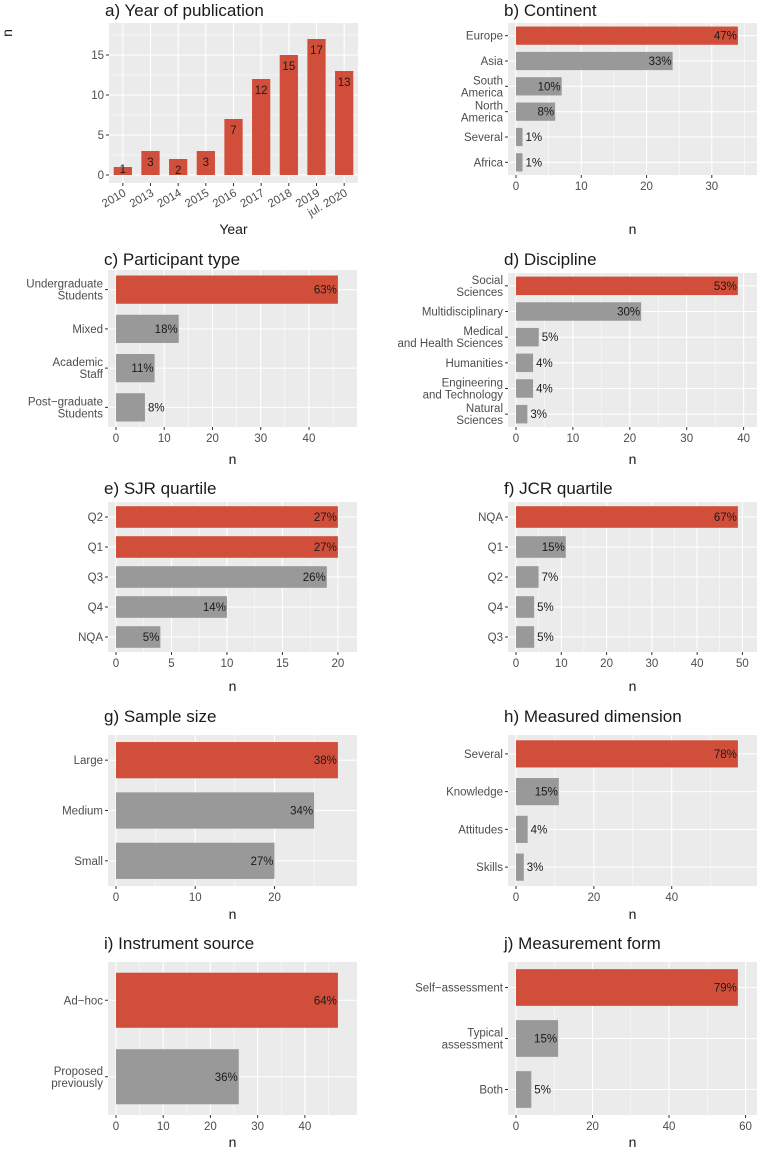  Describe the element at coordinates (725, 37) in the screenshot. I see `bar-value-label: 47%` at that location.